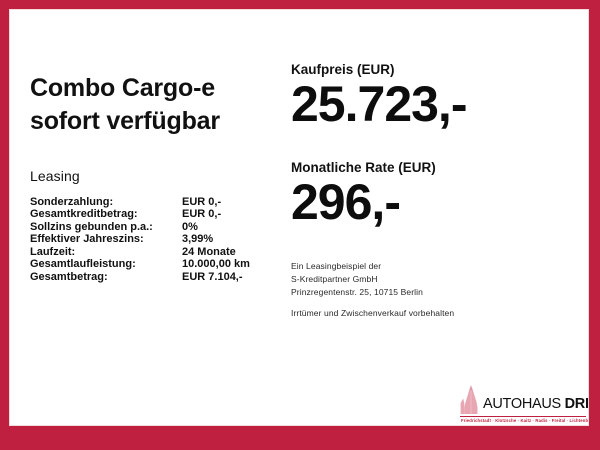 This screenshot has width=600, height=450. I want to click on page-title: Combo Cargo-e sofort verfügbar, so click(160, 105).